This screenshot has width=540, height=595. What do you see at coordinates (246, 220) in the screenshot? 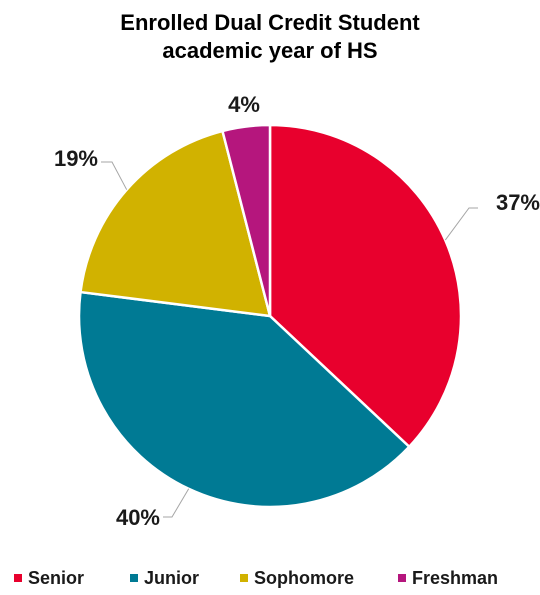
I see `pie-slice-freshman` at bounding box center [246, 220].